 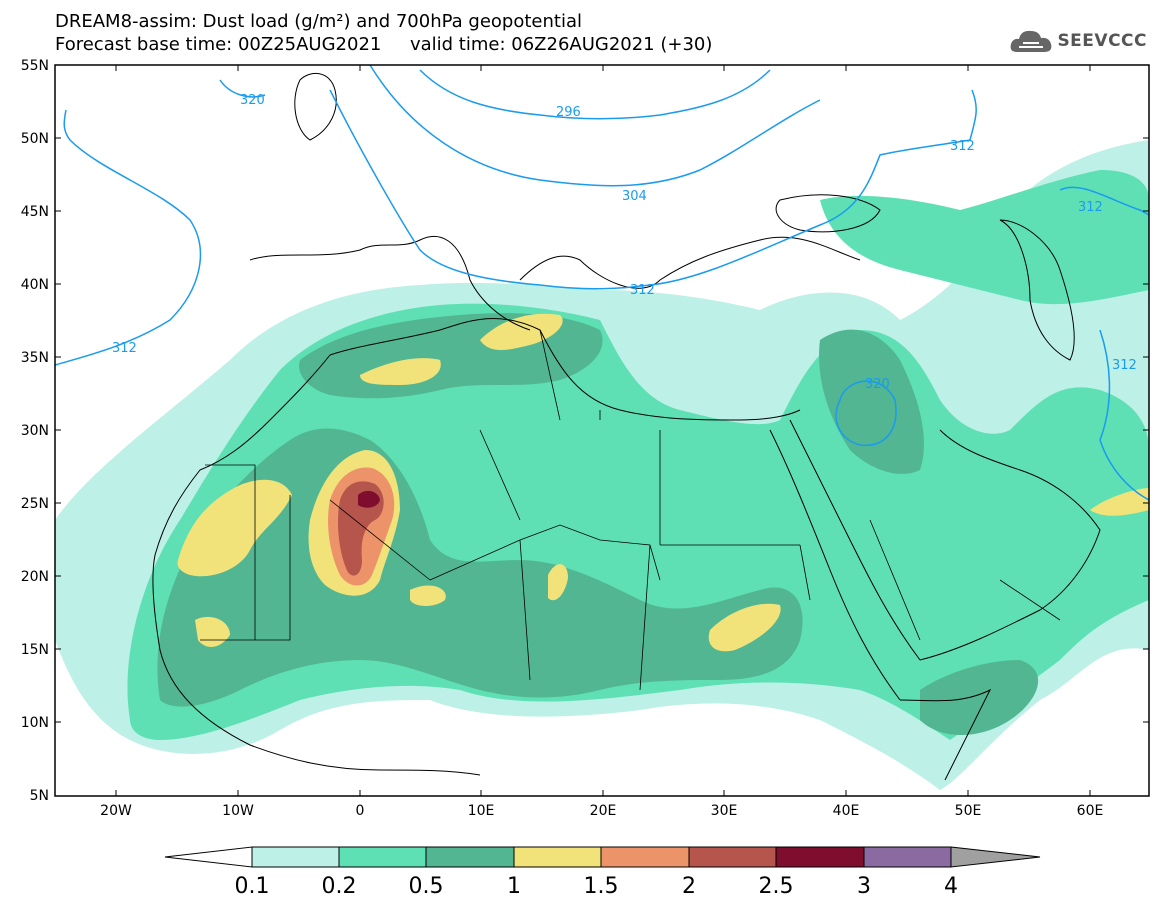 I want to click on caspian-sea, so click(x=1037, y=290).